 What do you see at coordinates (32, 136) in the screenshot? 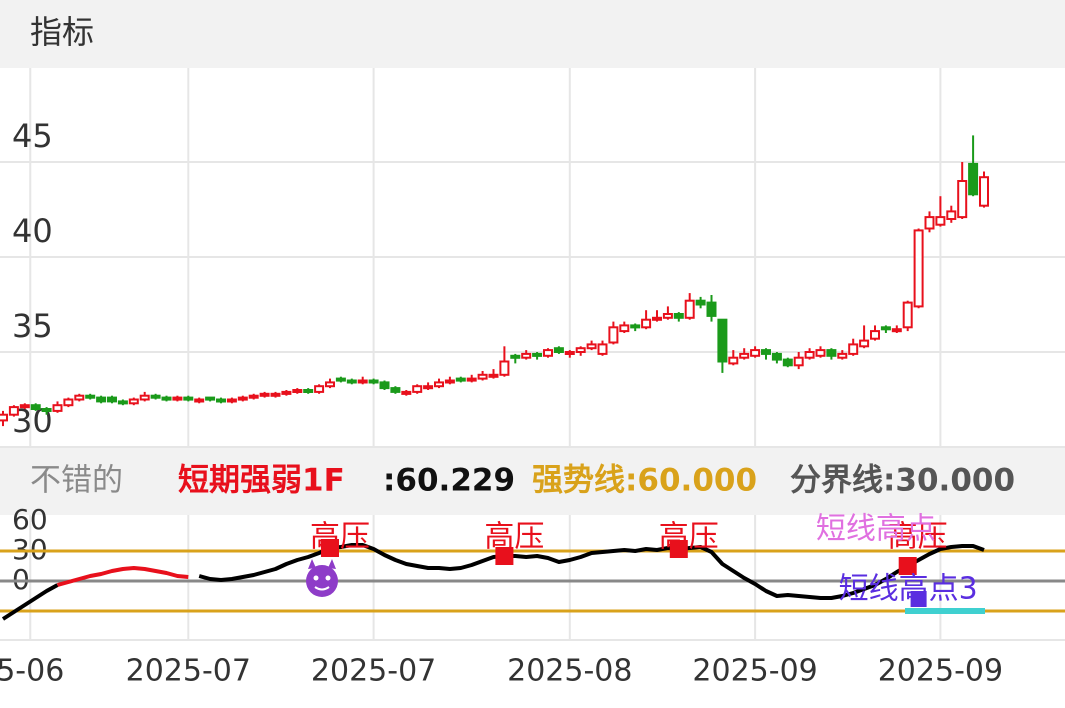
I see `y-tick-label: 45` at bounding box center [32, 136].